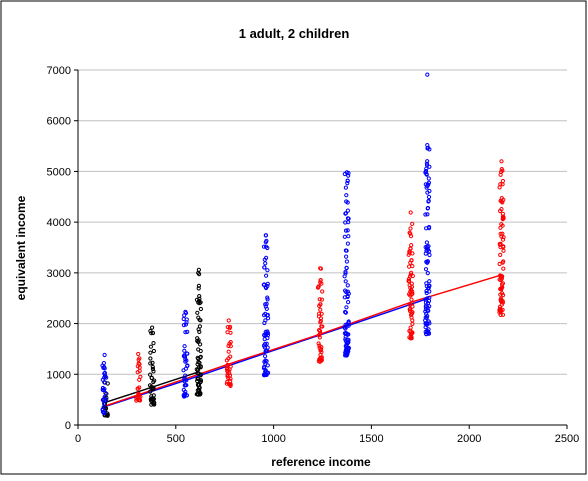 Image resolution: width=588 pixels, height=481 pixels. What do you see at coordinates (469, 439) in the screenshot?
I see `x-tick-label: 2000` at bounding box center [469, 439].